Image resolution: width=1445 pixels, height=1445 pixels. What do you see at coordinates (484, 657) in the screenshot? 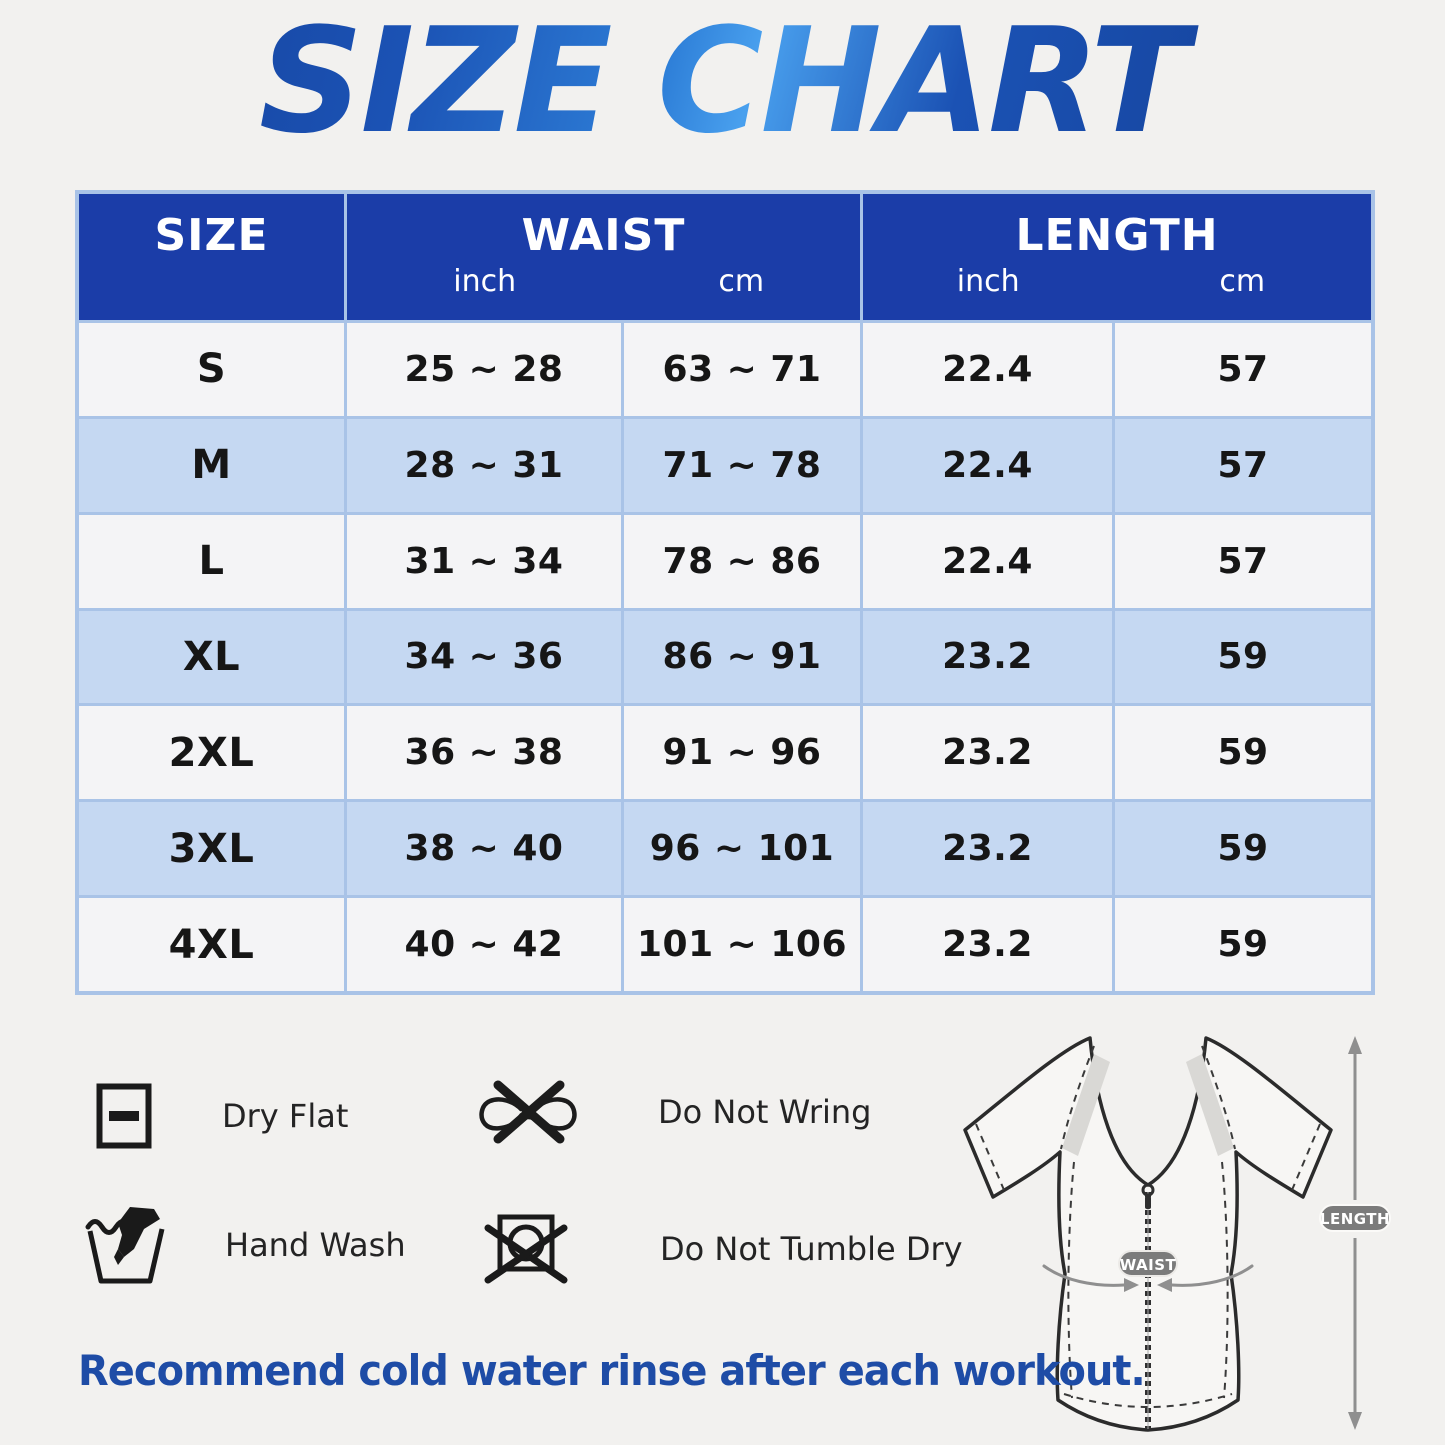
I see `table-cell-waist-inch: 34 ~ 36` at bounding box center [484, 657].